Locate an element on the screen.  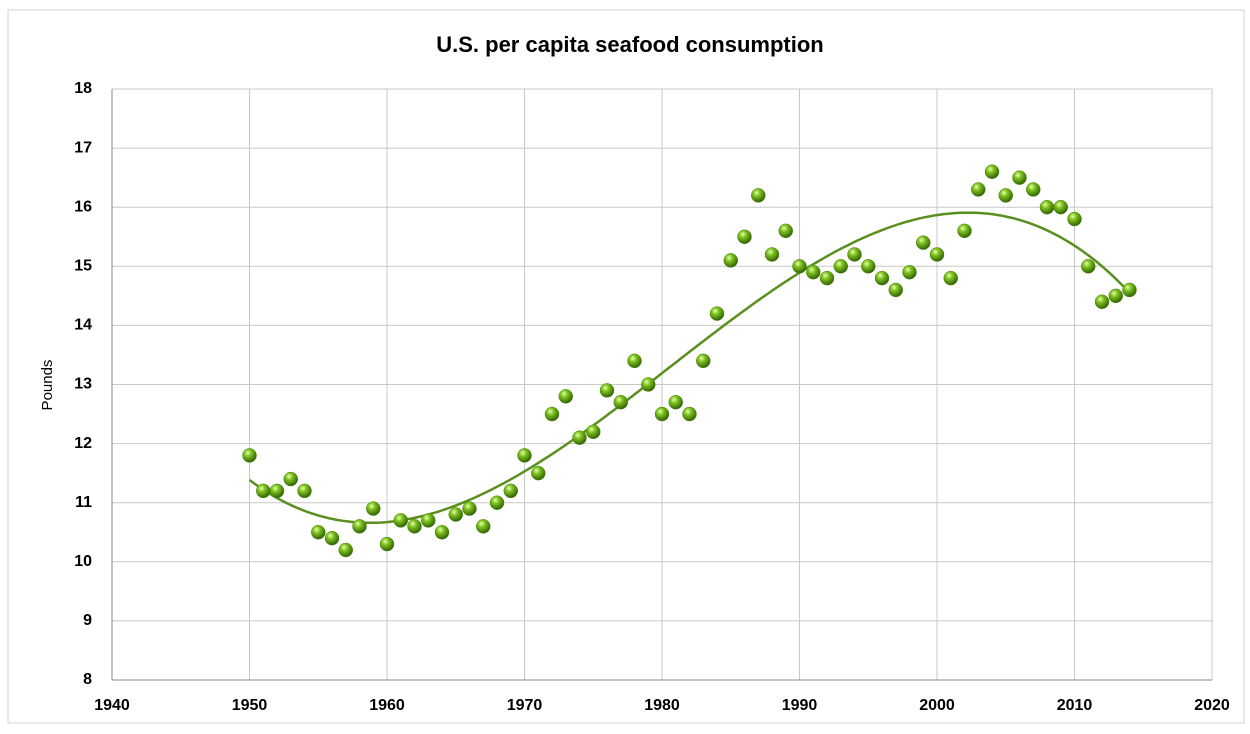
x-tick-label: 2000 is located at coordinates (937, 705).